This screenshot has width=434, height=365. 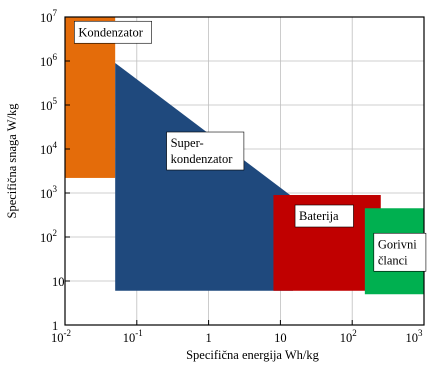 What do you see at coordinates (90, 97) in the screenshot?
I see `region-kondenzator` at bounding box center [90, 97].